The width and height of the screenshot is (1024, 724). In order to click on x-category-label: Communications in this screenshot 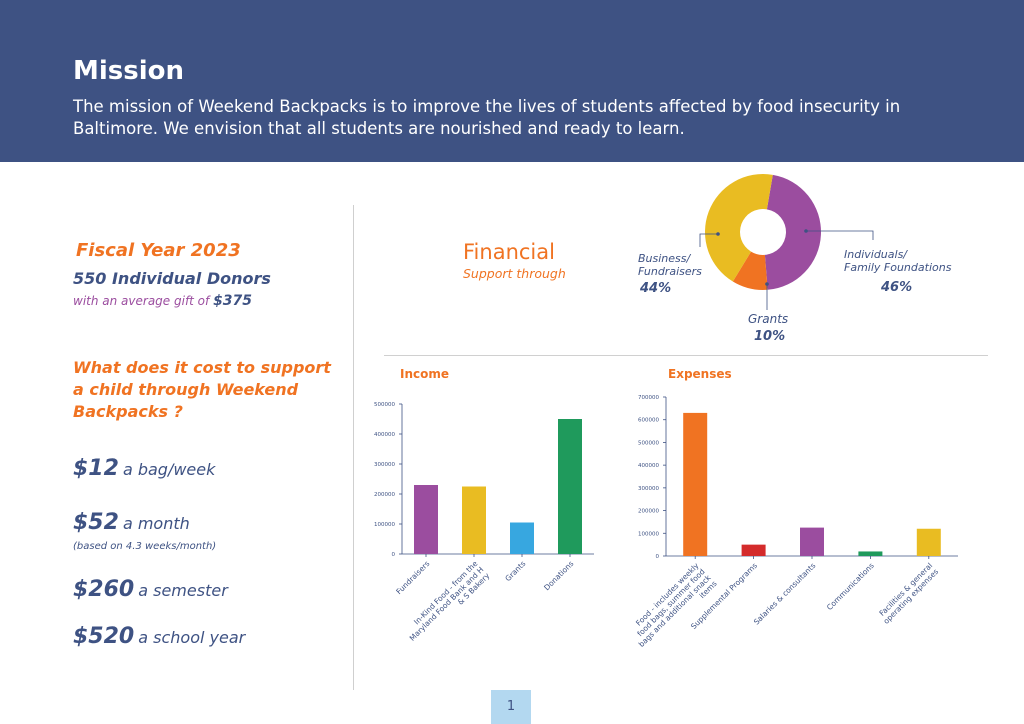, I will do `click(850, 586)`.